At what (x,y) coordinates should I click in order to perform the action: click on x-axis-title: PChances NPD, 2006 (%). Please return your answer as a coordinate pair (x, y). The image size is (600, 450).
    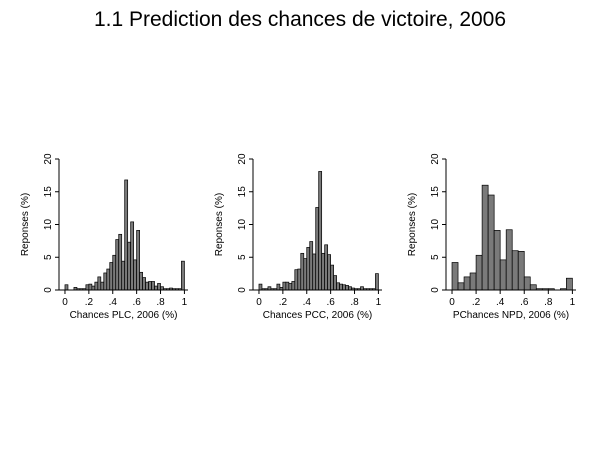
    Looking at the image, I should click on (511, 315).